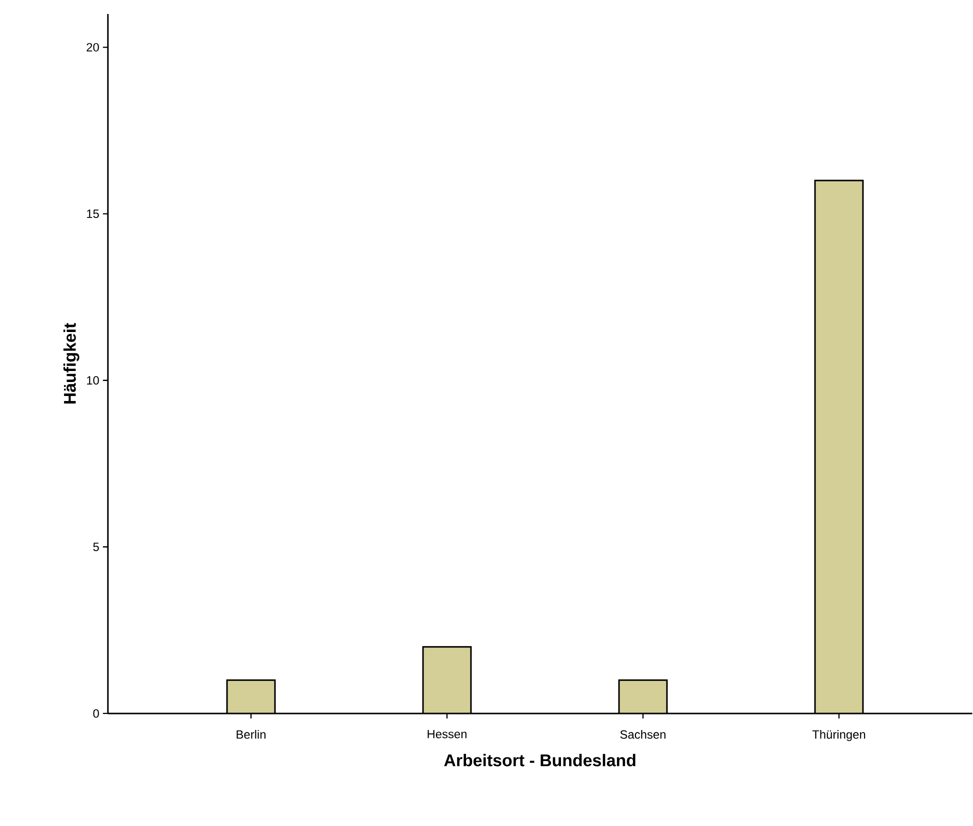  Describe the element at coordinates (96, 546) in the screenshot. I see `y-tick-label: 5` at that location.